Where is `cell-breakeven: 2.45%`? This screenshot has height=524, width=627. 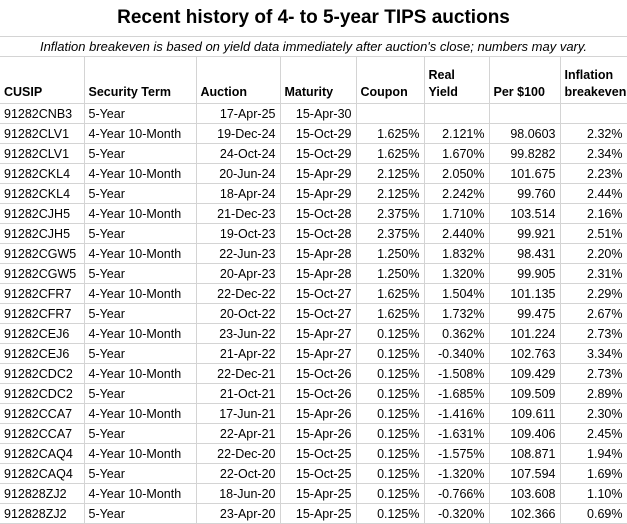
cell-breakeven: 2.45% is located at coordinates (593, 433).